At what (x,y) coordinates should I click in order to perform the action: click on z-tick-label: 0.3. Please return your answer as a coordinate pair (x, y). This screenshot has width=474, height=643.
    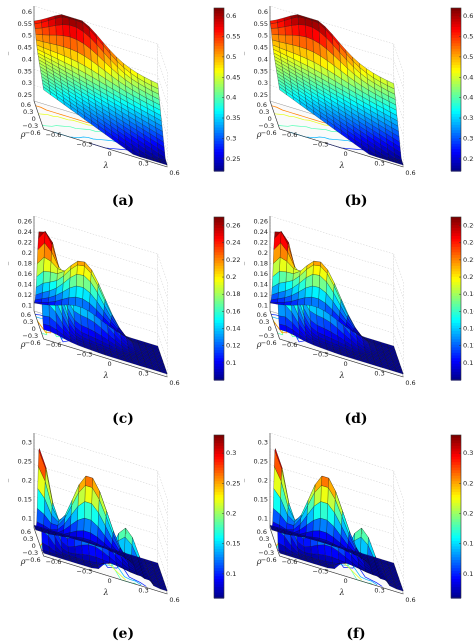
    Looking at the image, I should click on (27, 443).